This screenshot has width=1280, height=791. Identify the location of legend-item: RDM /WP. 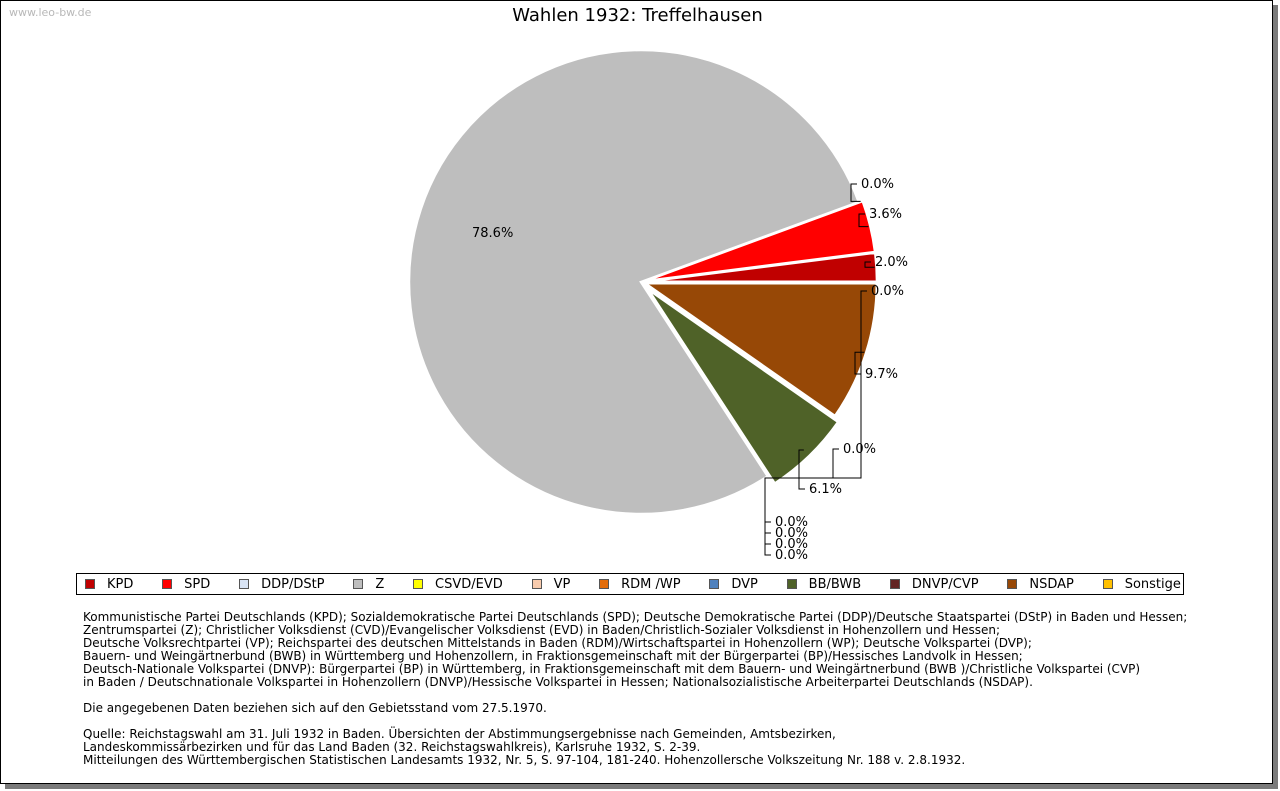
(640, 584).